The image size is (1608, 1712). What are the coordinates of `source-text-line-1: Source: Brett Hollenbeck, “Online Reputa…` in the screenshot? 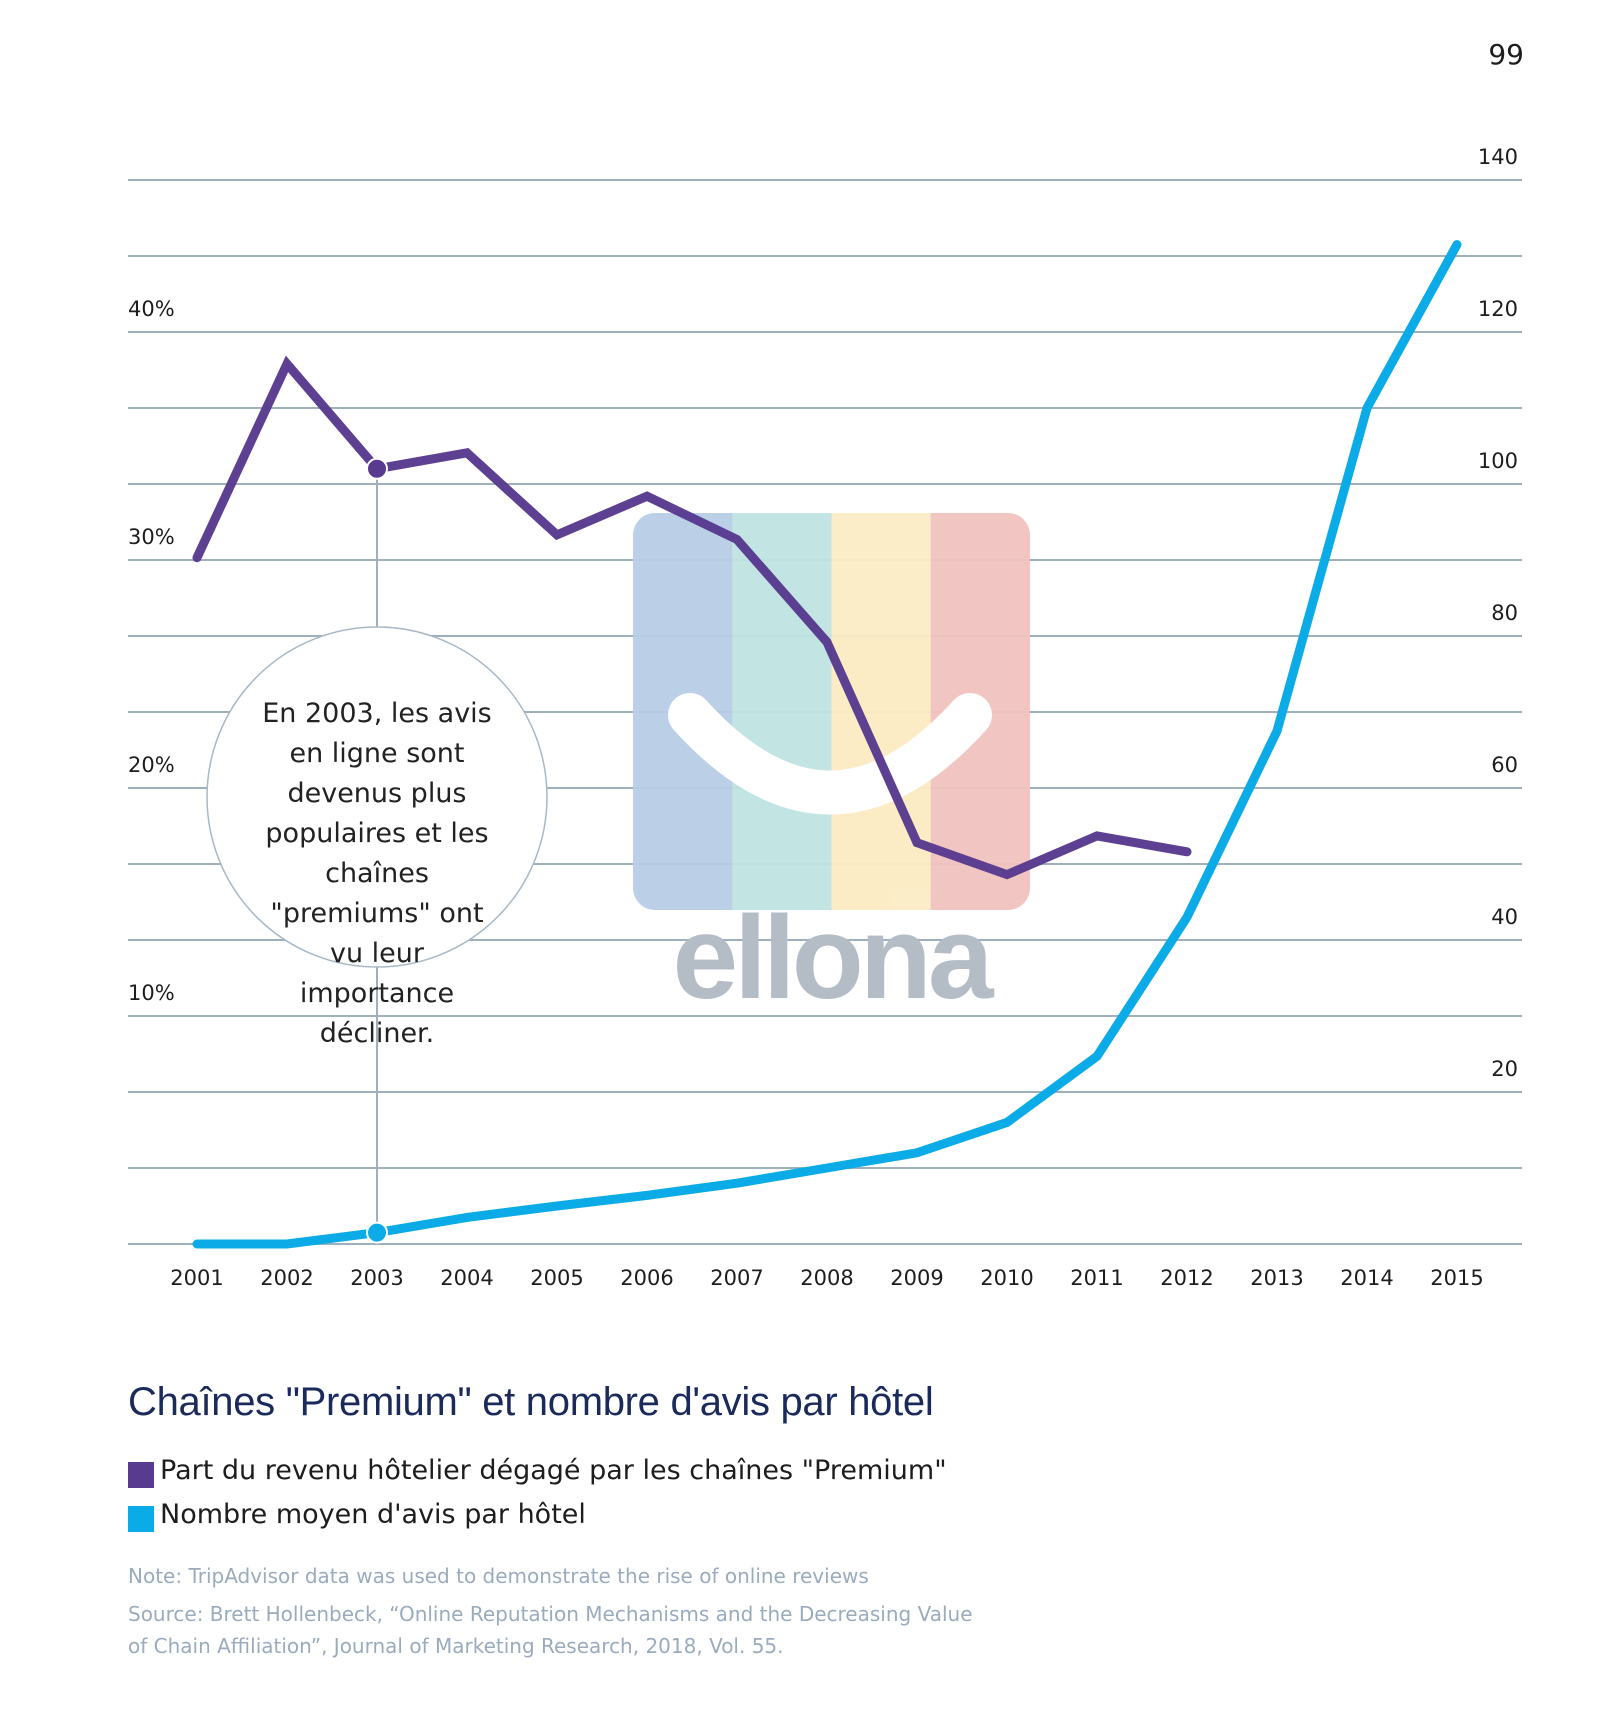 It's located at (550, 1614).